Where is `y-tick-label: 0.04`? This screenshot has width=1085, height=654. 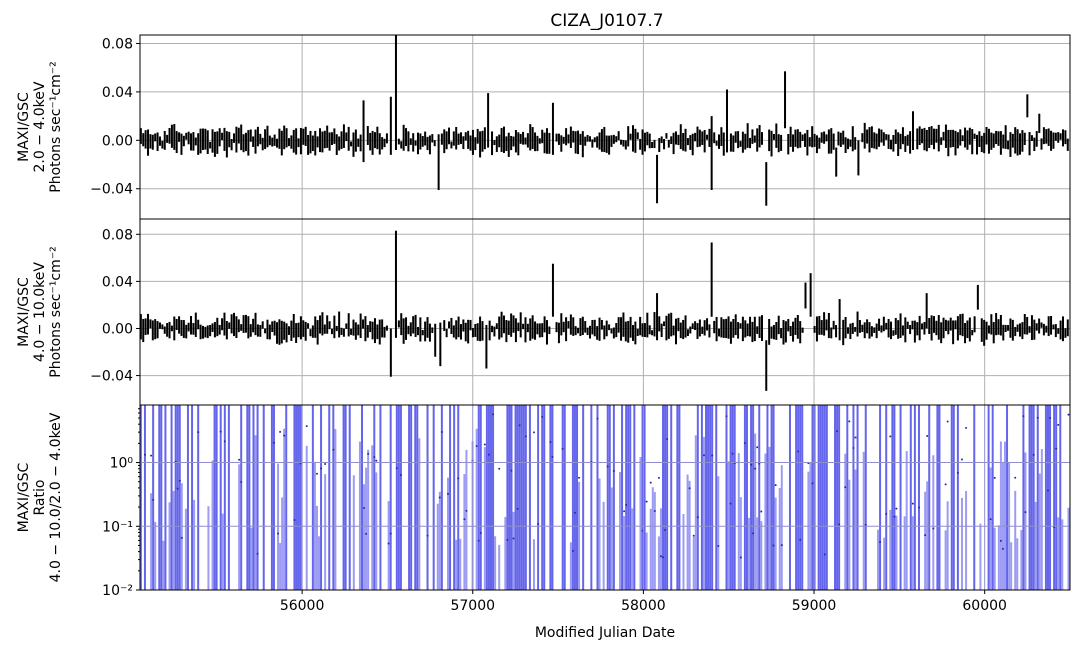
y-tick-label: 0.04 is located at coordinates (117, 282).